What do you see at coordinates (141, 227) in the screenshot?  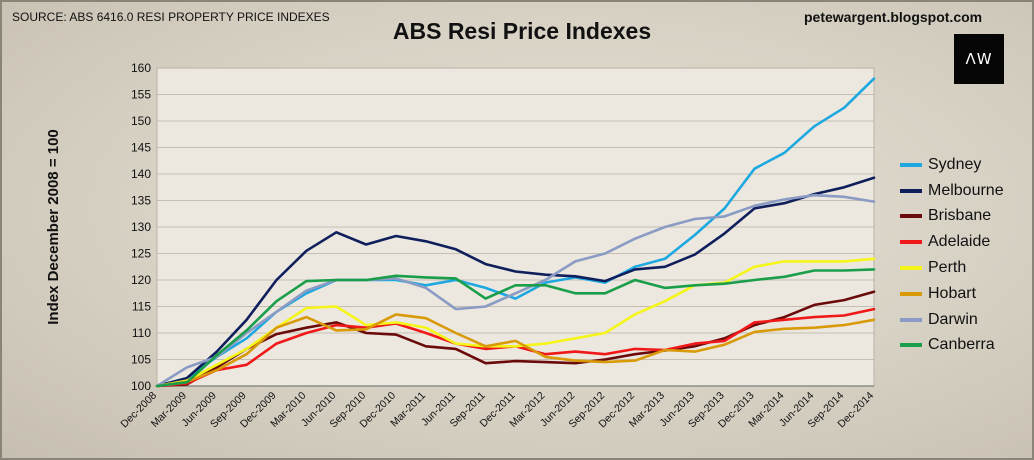 I see `y-tick-label: 130` at bounding box center [141, 227].